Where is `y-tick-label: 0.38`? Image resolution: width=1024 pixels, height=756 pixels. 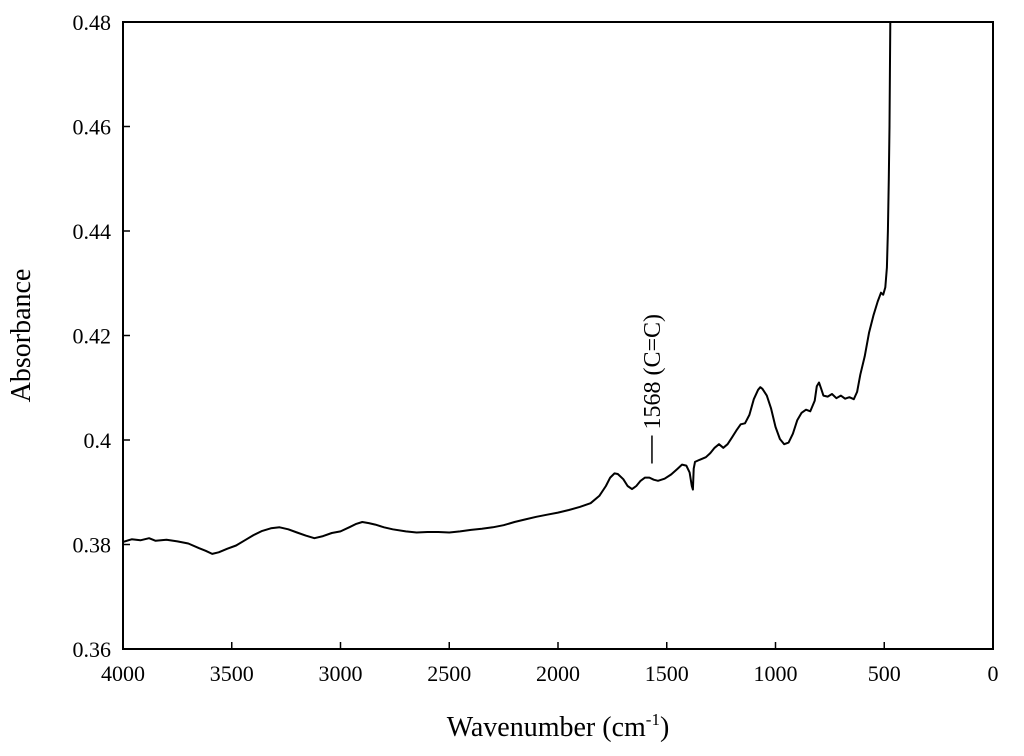
y-tick-label: 0.38 is located at coordinates (92, 545).